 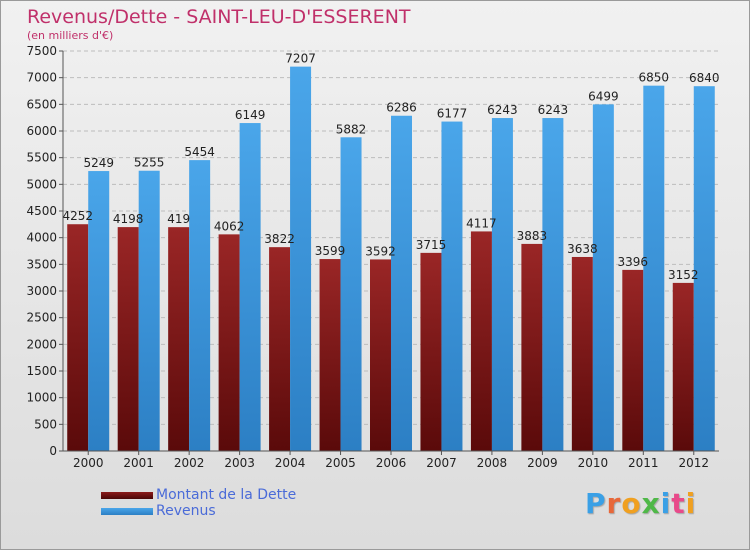 What do you see at coordinates (178, 219) in the screenshot?
I see `data-label-debt: 419` at bounding box center [178, 219].